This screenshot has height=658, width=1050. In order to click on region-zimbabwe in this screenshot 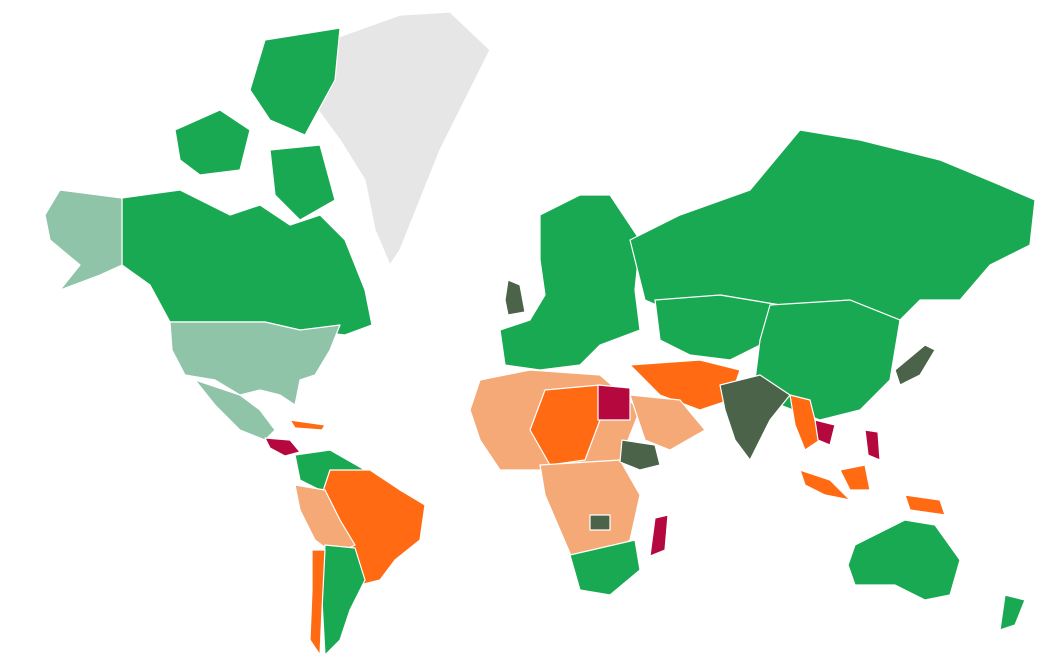, I will do `click(600, 522)`.